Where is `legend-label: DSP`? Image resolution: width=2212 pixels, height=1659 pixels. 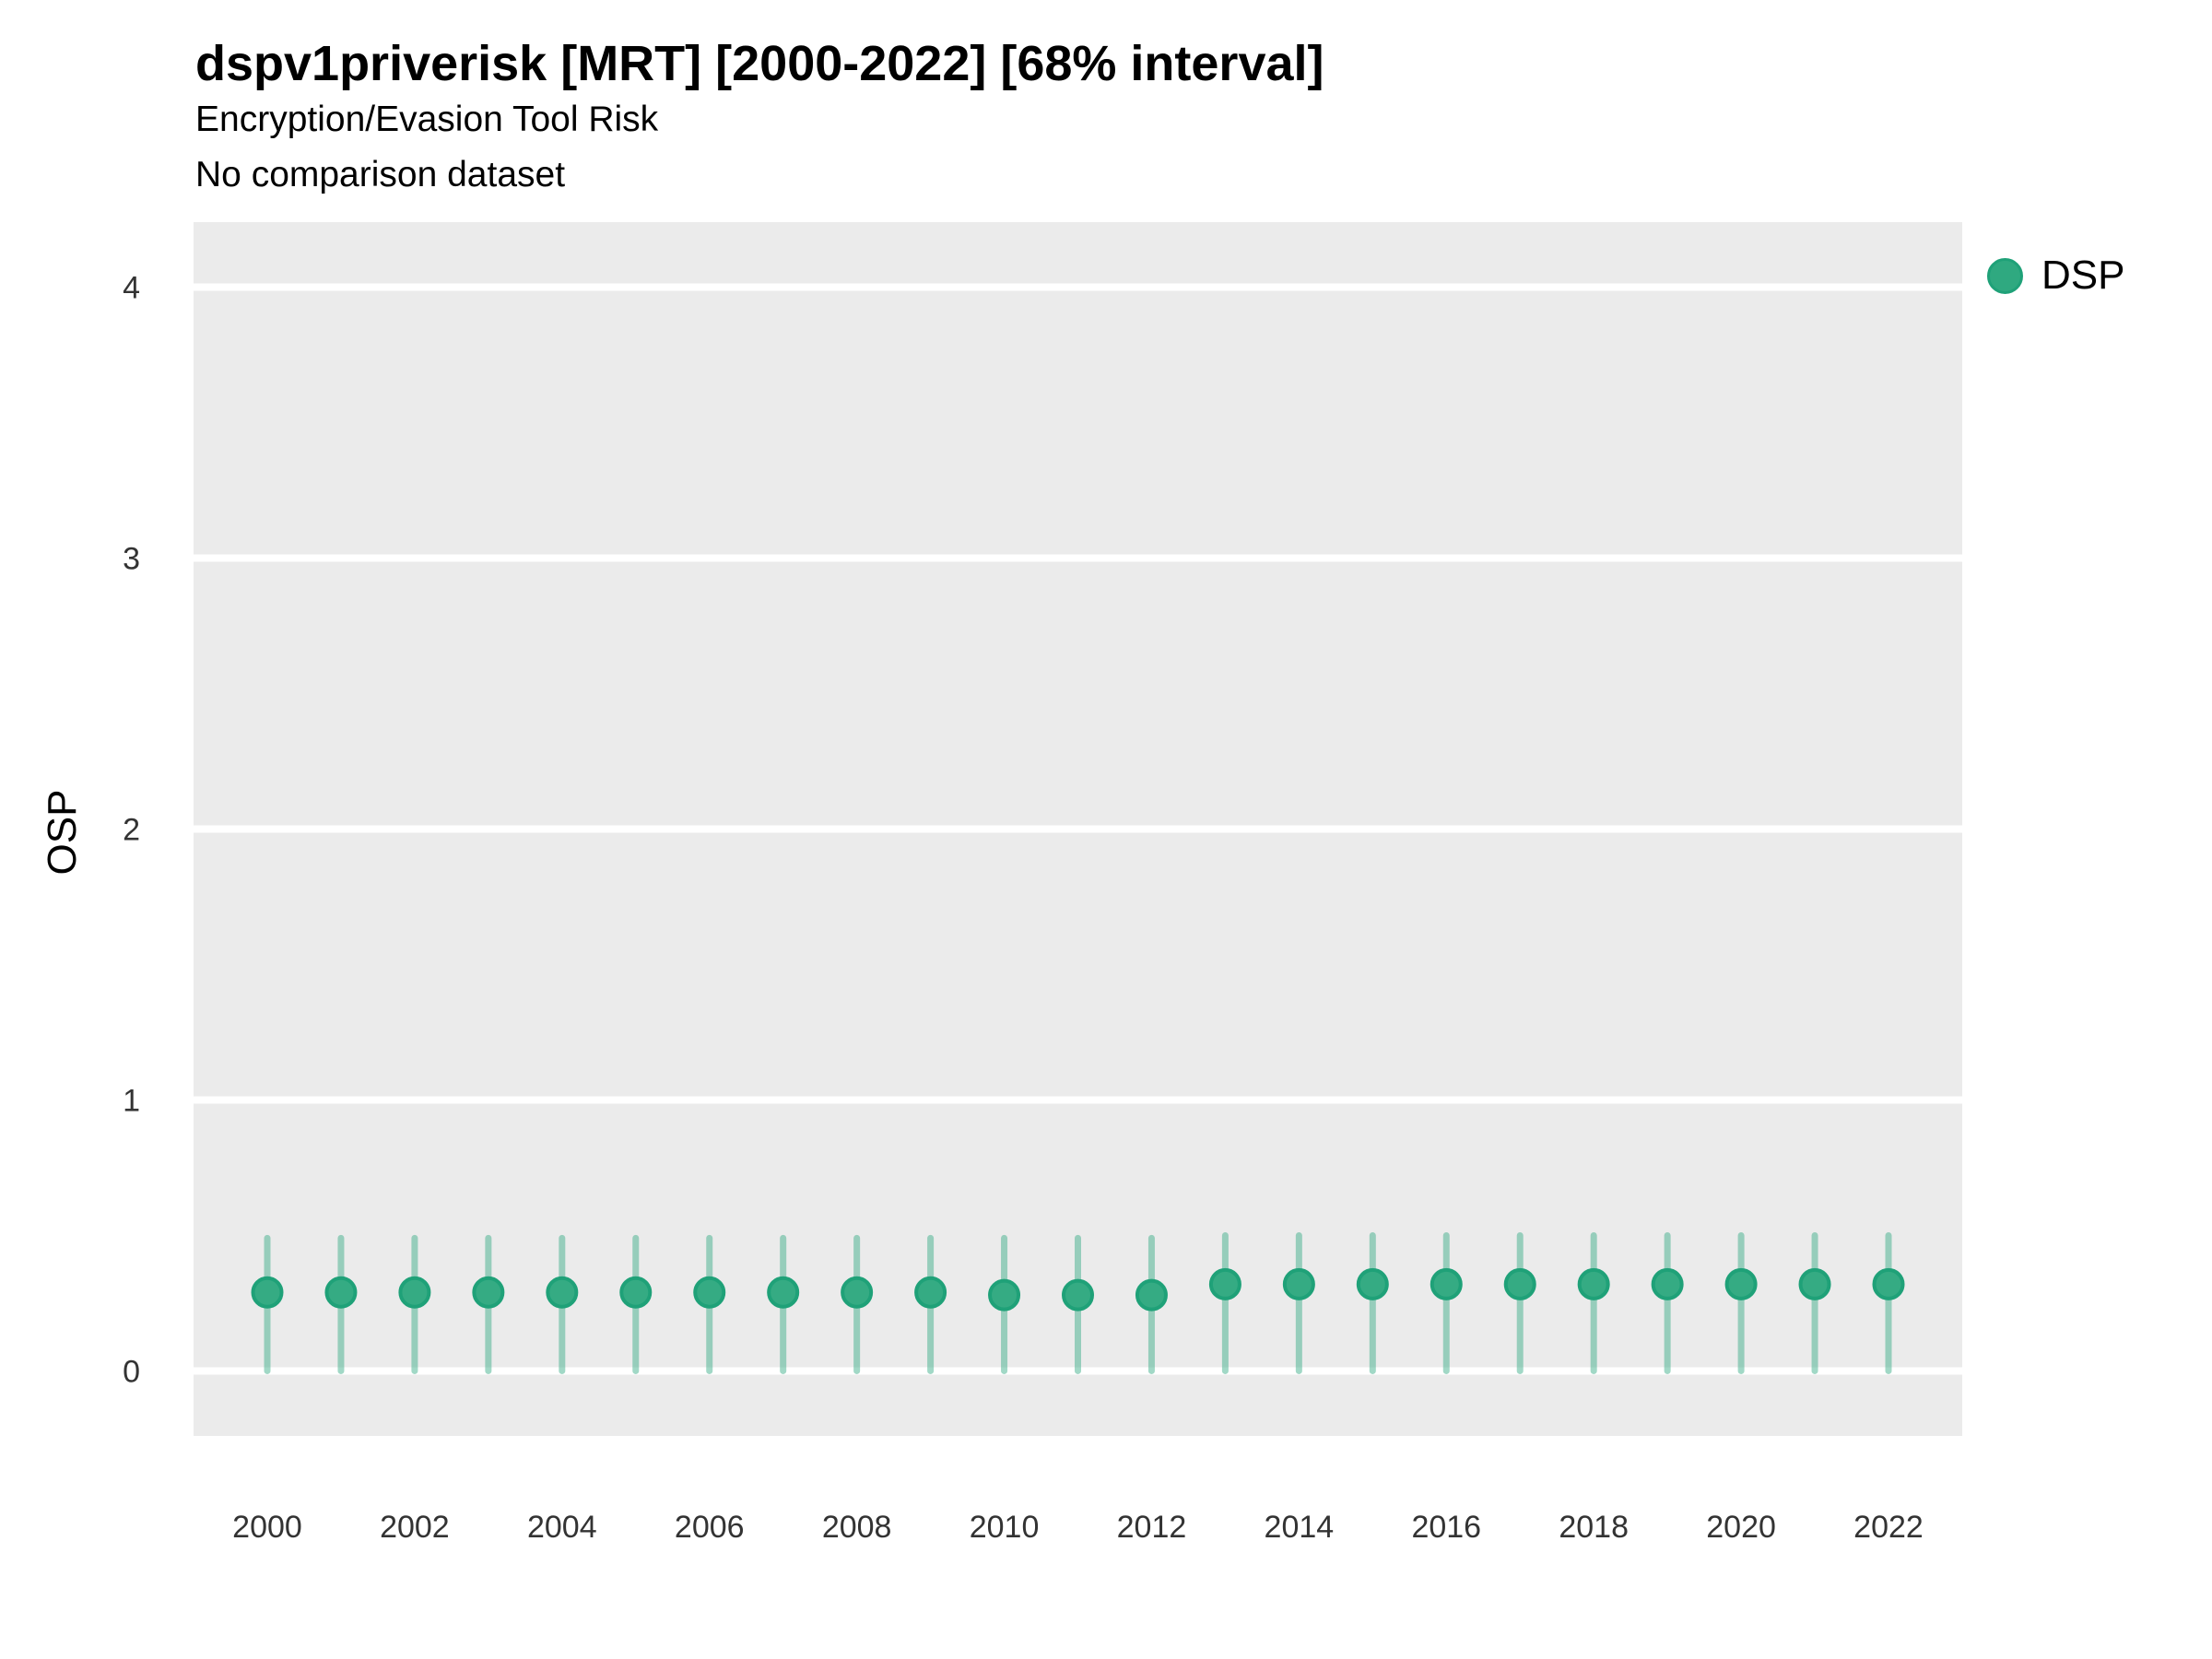
legend-label: DSP is located at coordinates (2083, 275).